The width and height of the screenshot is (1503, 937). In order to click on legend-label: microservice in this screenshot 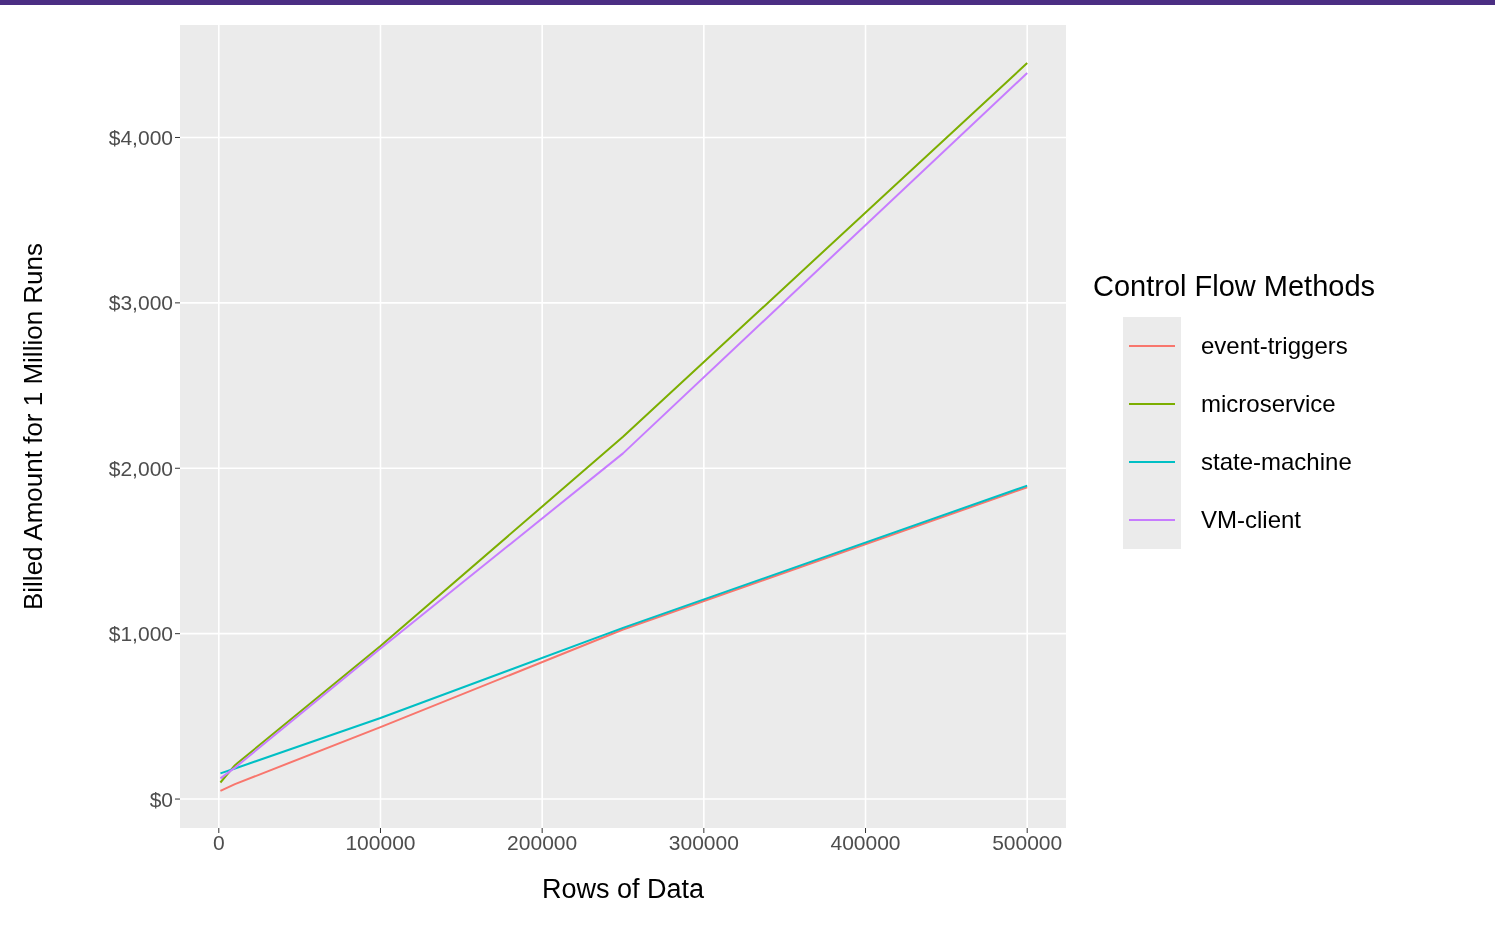, I will do `click(1268, 404)`.